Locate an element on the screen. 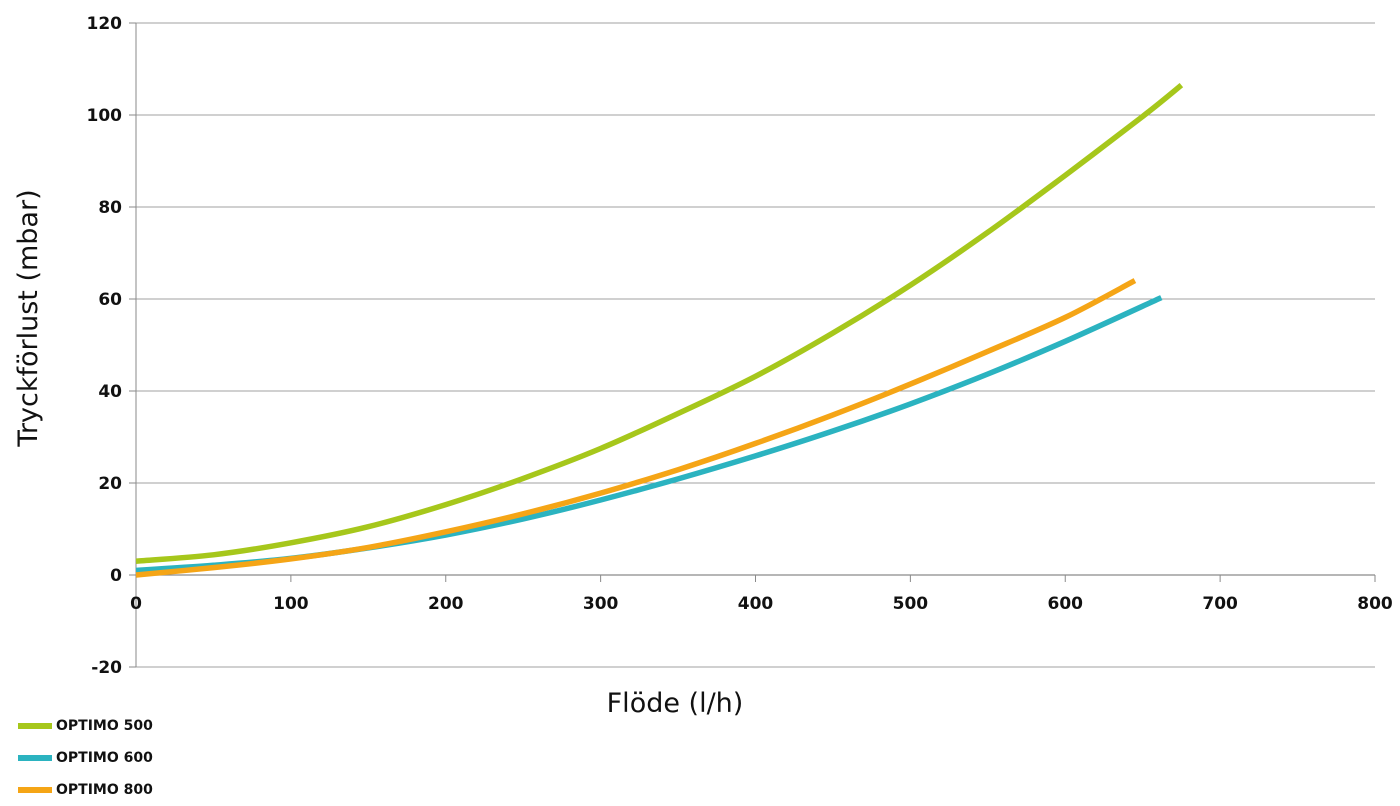  y-tick-label: 60 is located at coordinates (110, 300).